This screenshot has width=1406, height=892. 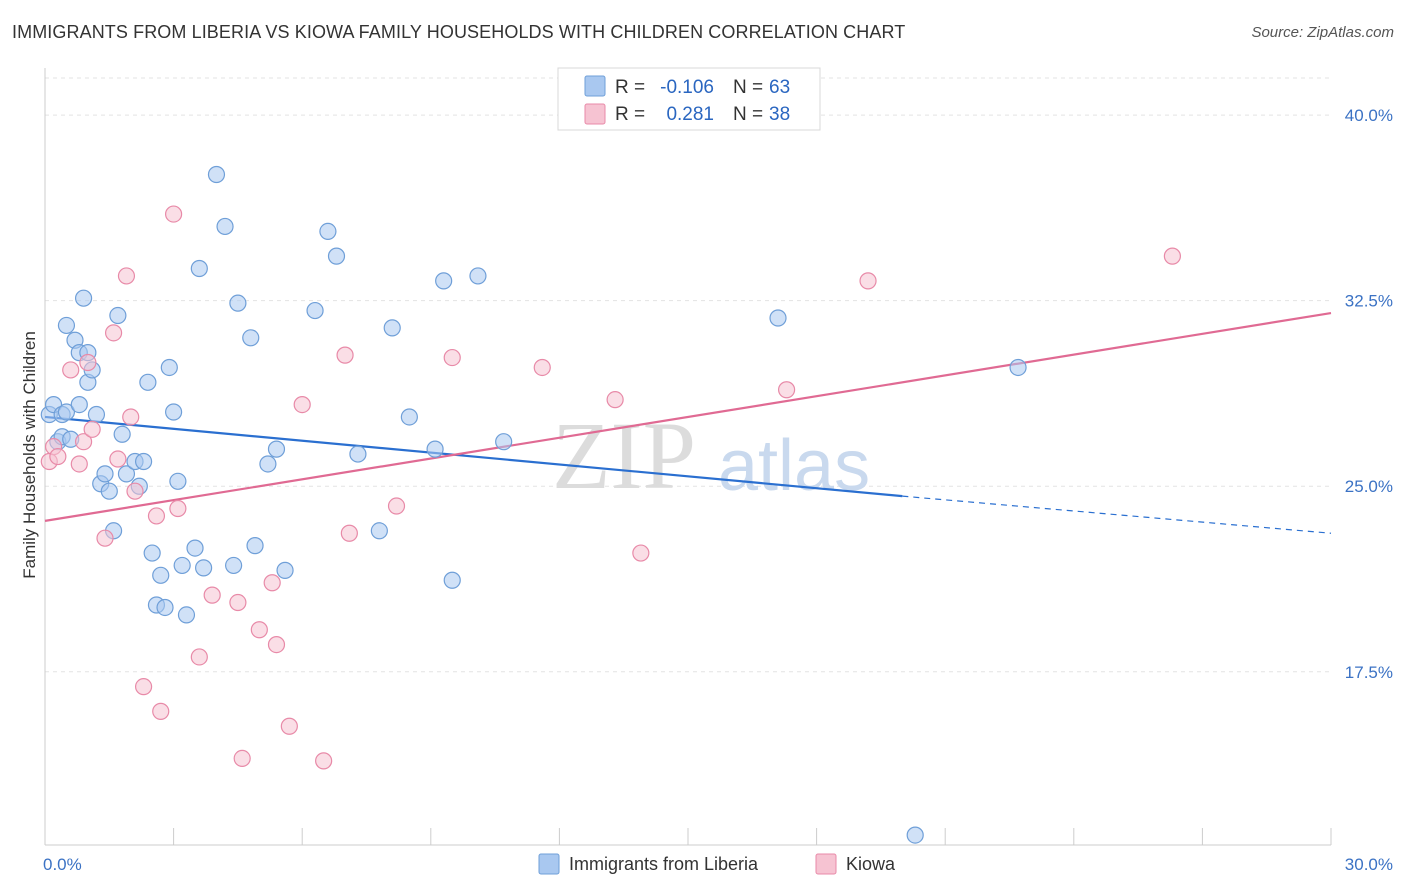 I want to click on legend-r-value-kiowa: 0.281, so click(x=690, y=114).